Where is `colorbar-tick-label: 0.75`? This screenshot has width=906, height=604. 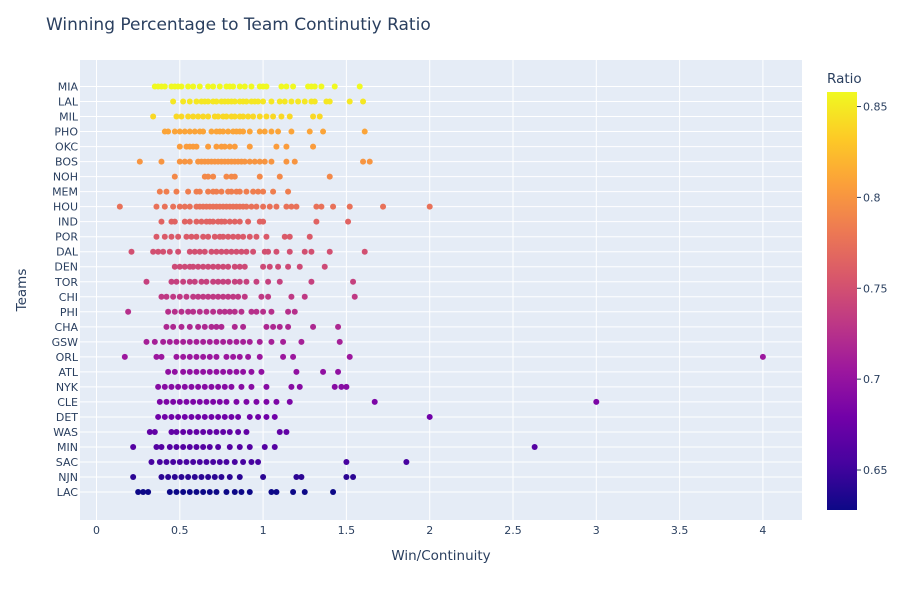 colorbar-tick-label: 0.75 is located at coordinates (875, 288).